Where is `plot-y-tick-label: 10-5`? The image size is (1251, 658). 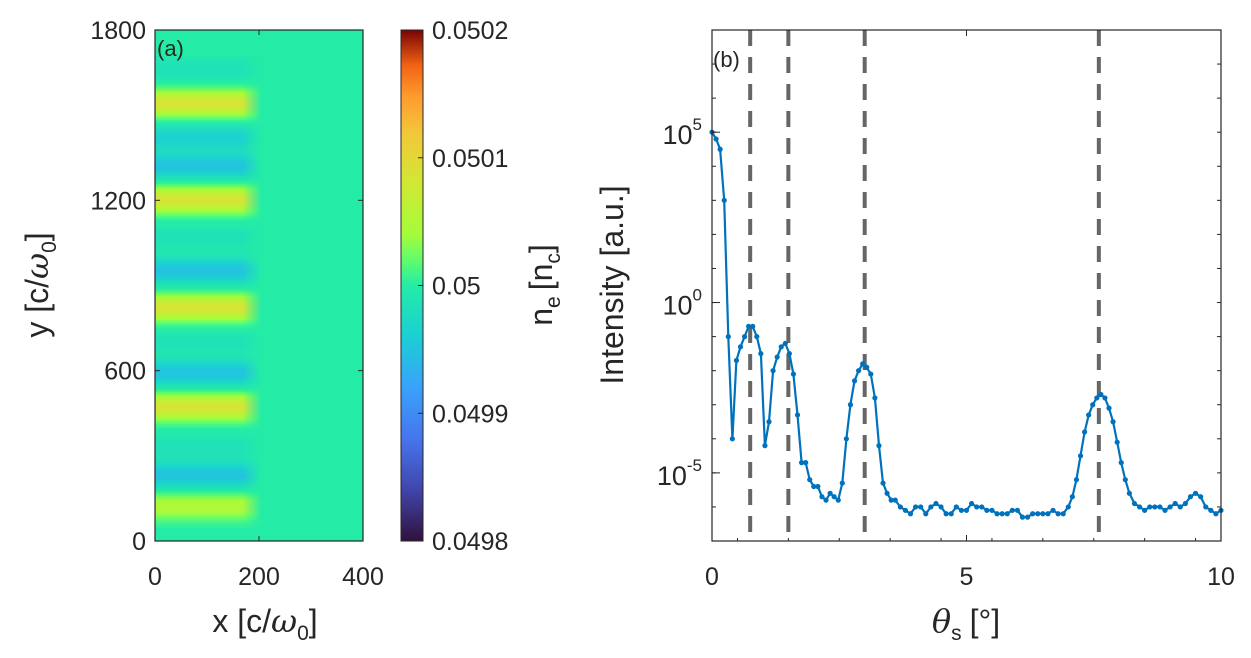 plot-y-tick-label: 10-5 is located at coordinates (679, 473).